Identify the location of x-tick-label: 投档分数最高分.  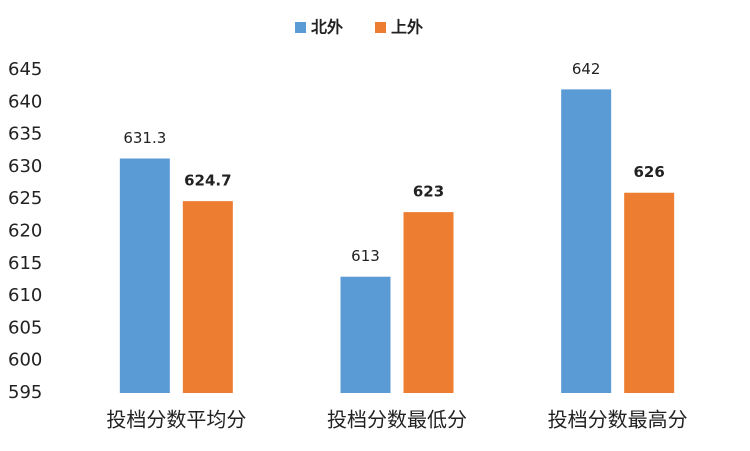
(618, 420).